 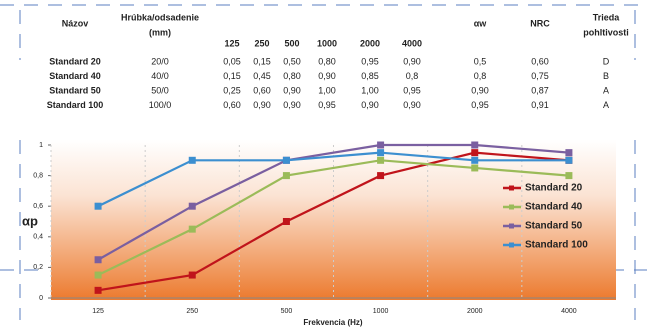 What do you see at coordinates (232, 90) in the screenshot?
I see `table-cell: 0,25` at bounding box center [232, 90].